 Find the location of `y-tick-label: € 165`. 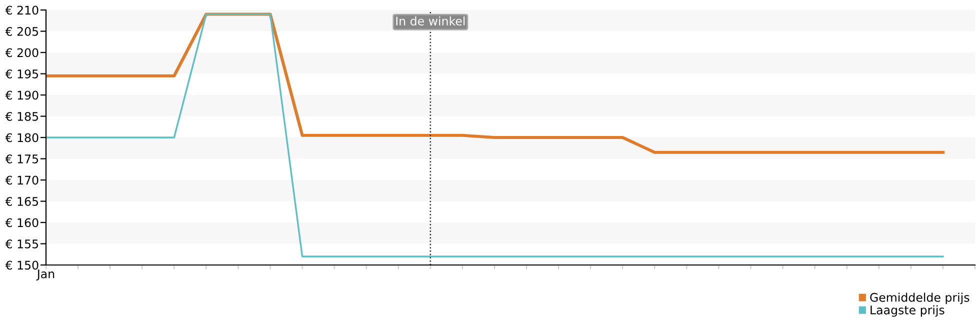

y-tick-label: € 165 is located at coordinates (21, 201).